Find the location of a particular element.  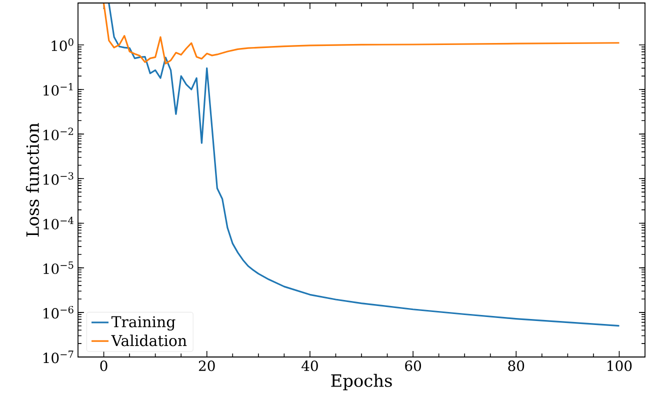

x-axis-title: Epochs is located at coordinates (361, 382).